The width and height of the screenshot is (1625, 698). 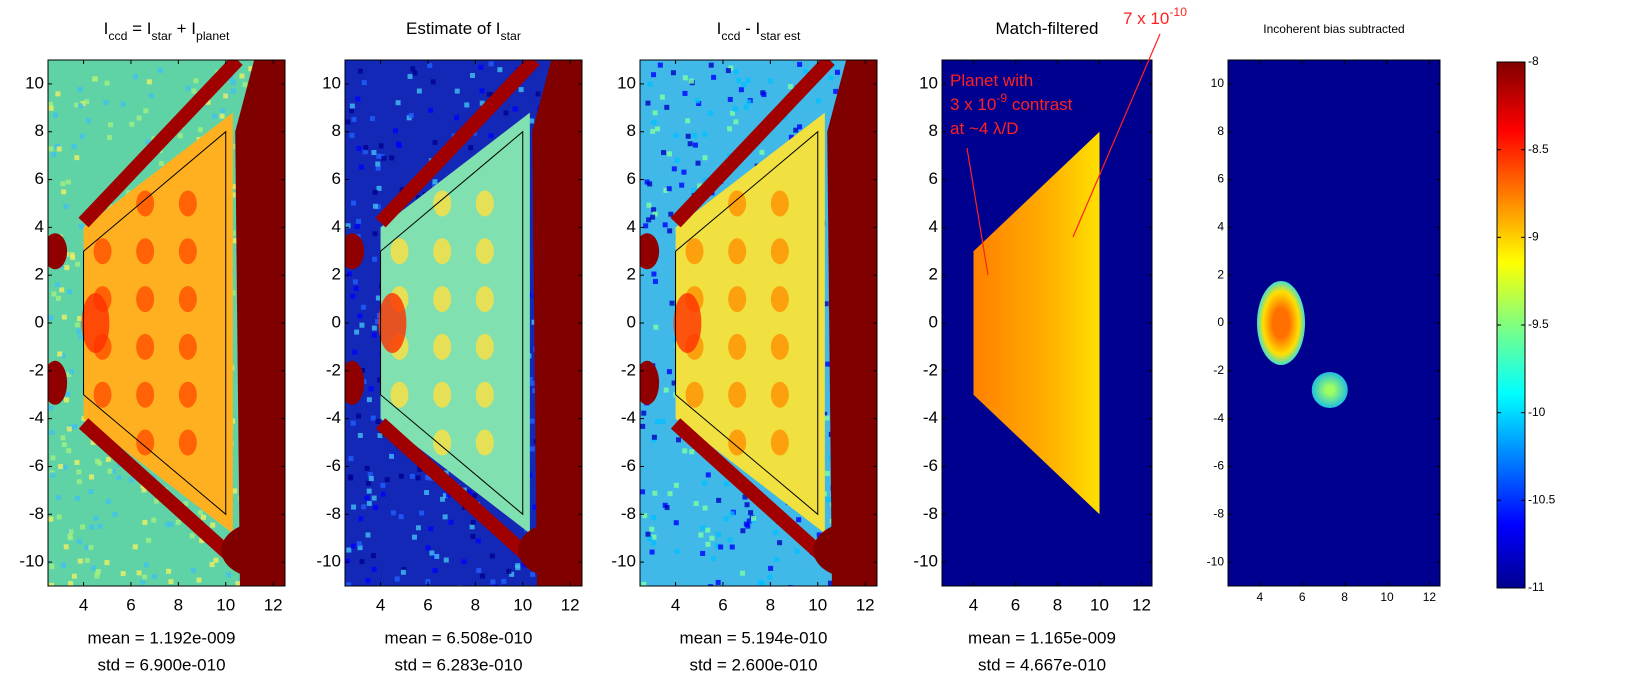 I want to click on x-tick-label: 4, so click(x=973, y=604).